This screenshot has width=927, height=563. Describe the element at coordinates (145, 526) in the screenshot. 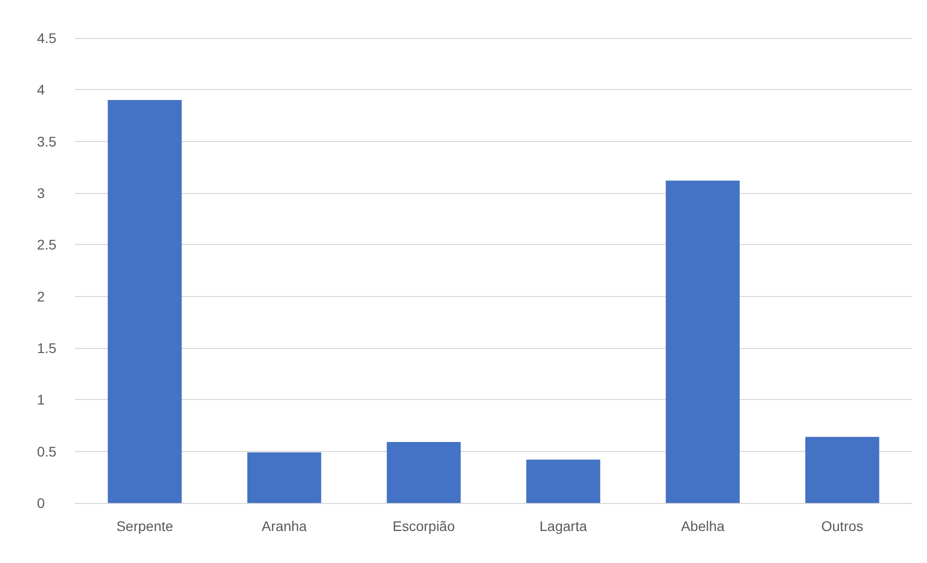

I see `x-tick-label: Serpente` at that location.